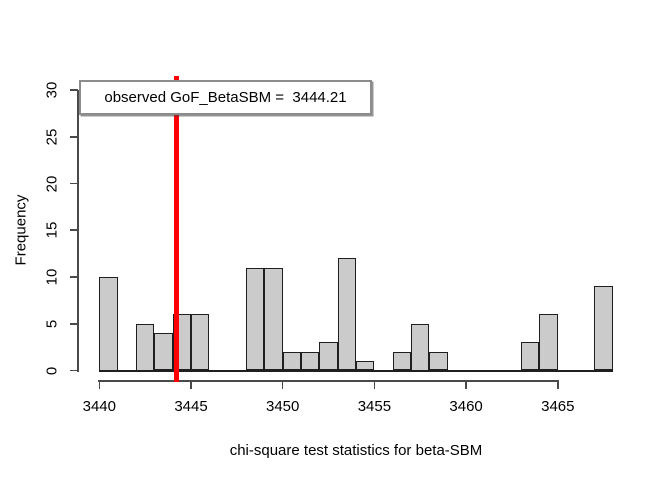 The width and height of the screenshot is (672, 480). What do you see at coordinates (52, 323) in the screenshot?
I see `y-tick-label: 5` at bounding box center [52, 323].